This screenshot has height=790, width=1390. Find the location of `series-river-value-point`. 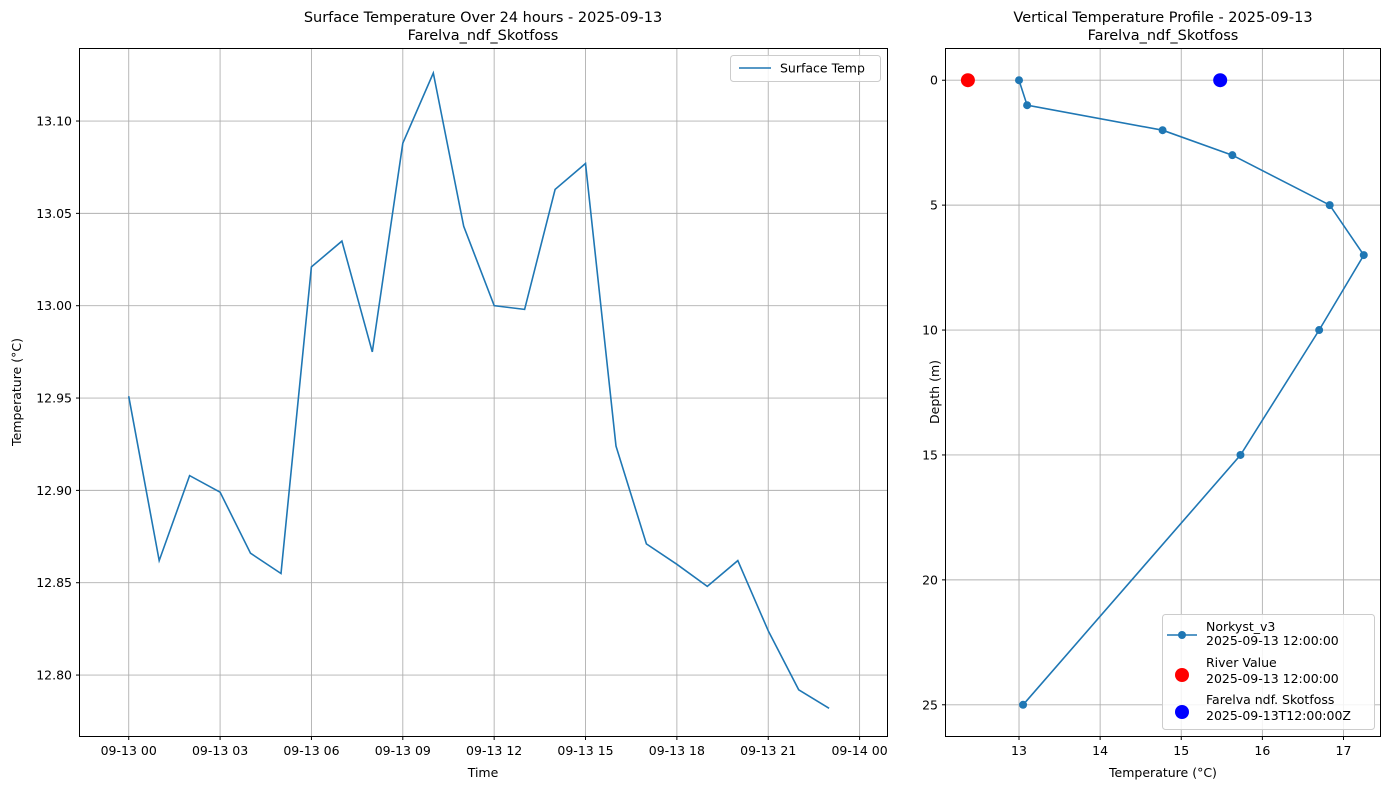

series-river-value-point is located at coordinates (967, 80).